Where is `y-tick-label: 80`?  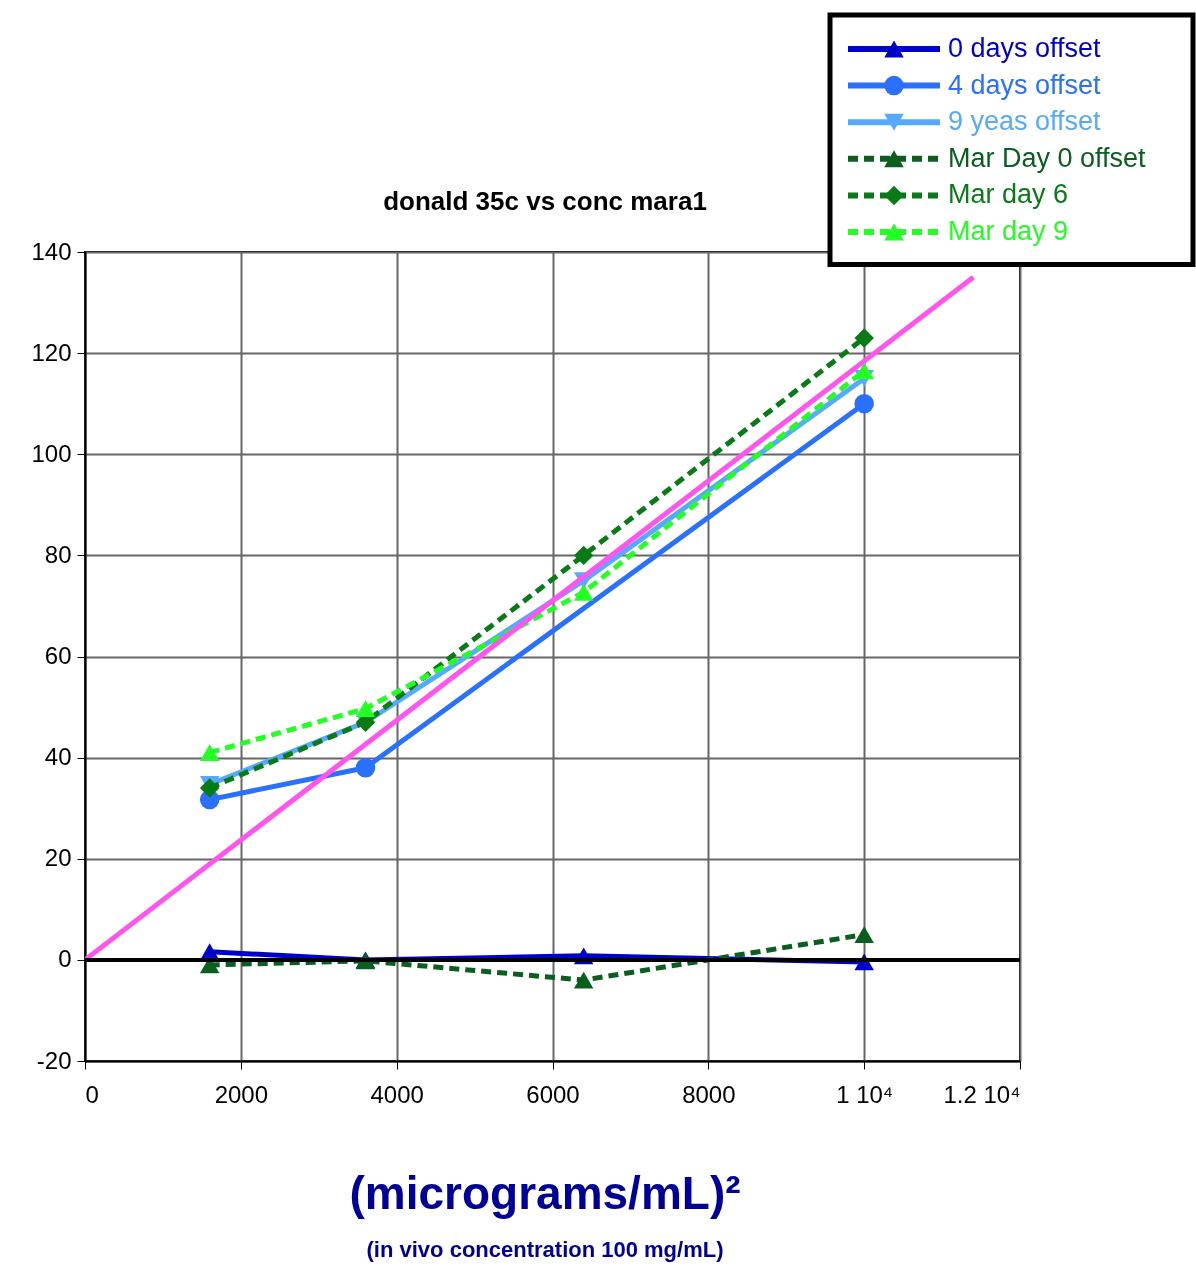
y-tick-label: 80 is located at coordinates (58, 554).